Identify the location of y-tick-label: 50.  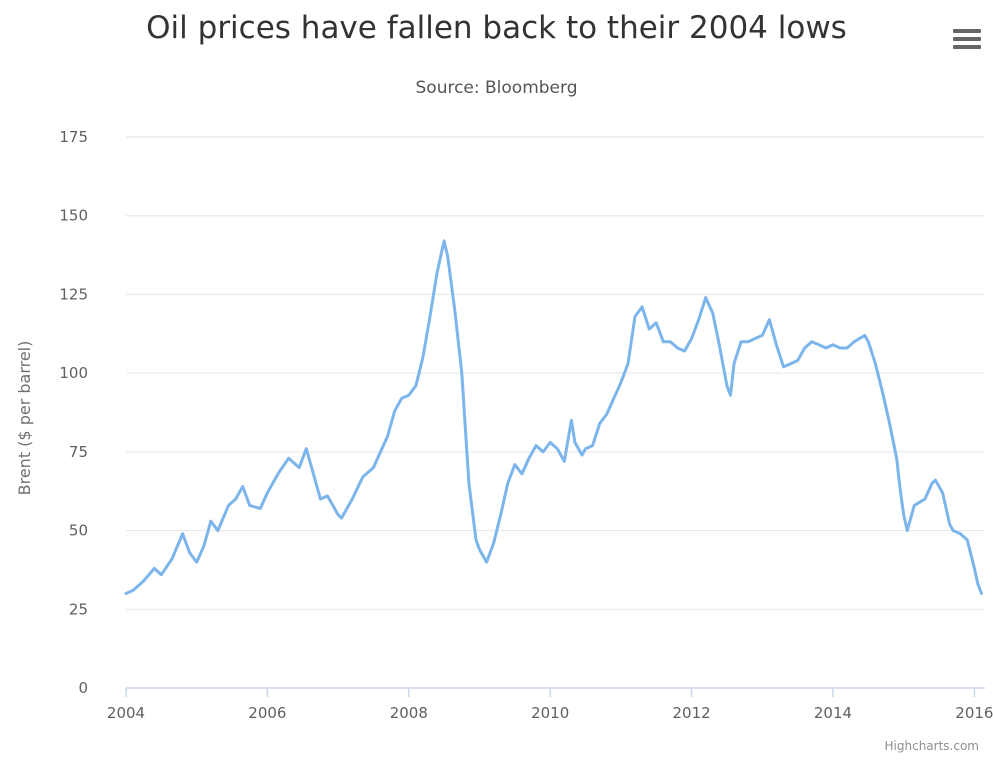
(78, 531).